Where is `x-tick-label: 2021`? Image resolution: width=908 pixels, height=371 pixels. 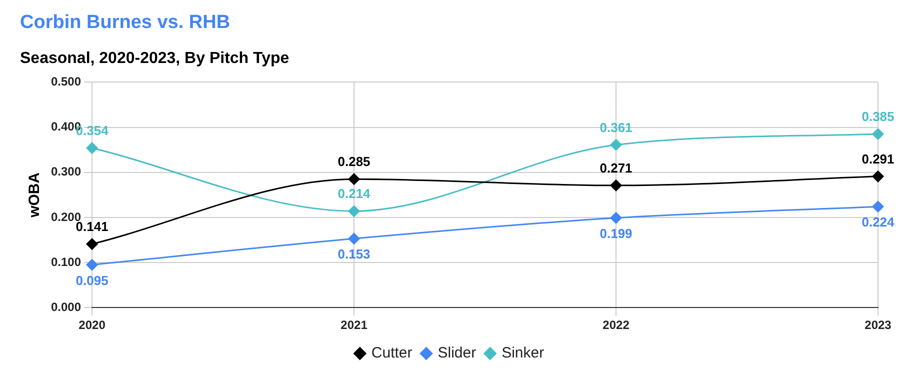
x-tick-label: 2021 is located at coordinates (354, 325).